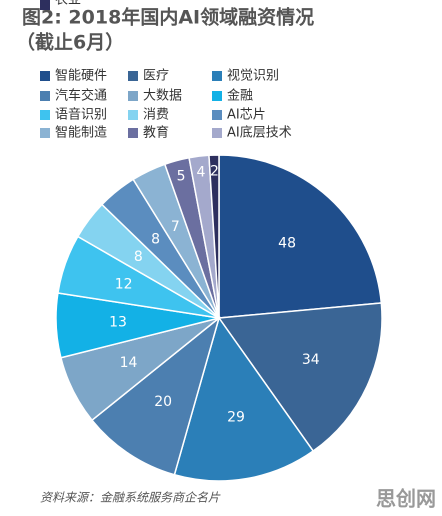 The width and height of the screenshot is (442, 516). What do you see at coordinates (311, 360) in the screenshot?
I see `value-label: 34` at bounding box center [311, 360].